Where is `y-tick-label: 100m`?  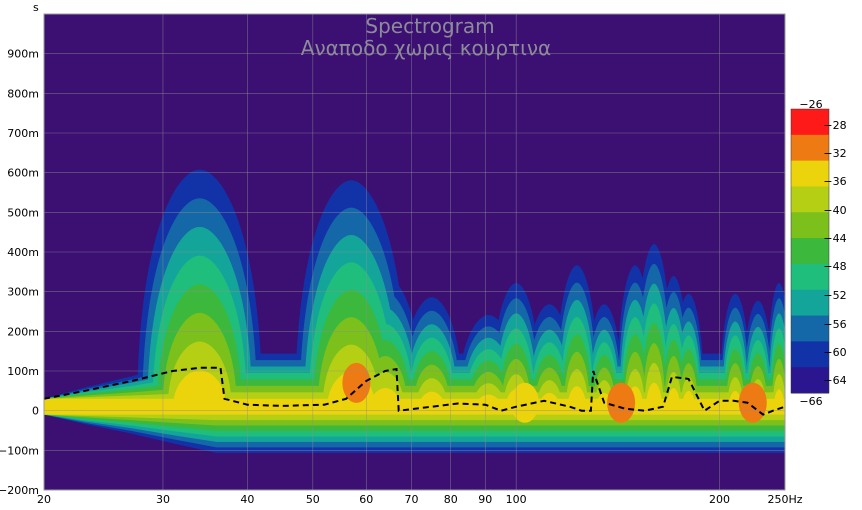
y-tick-label: 100m is located at coordinates (23, 371).